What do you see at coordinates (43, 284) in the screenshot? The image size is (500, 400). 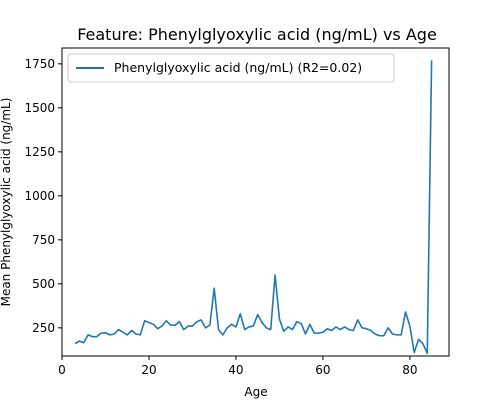 I see `y-tick-label: 500` at bounding box center [43, 284].